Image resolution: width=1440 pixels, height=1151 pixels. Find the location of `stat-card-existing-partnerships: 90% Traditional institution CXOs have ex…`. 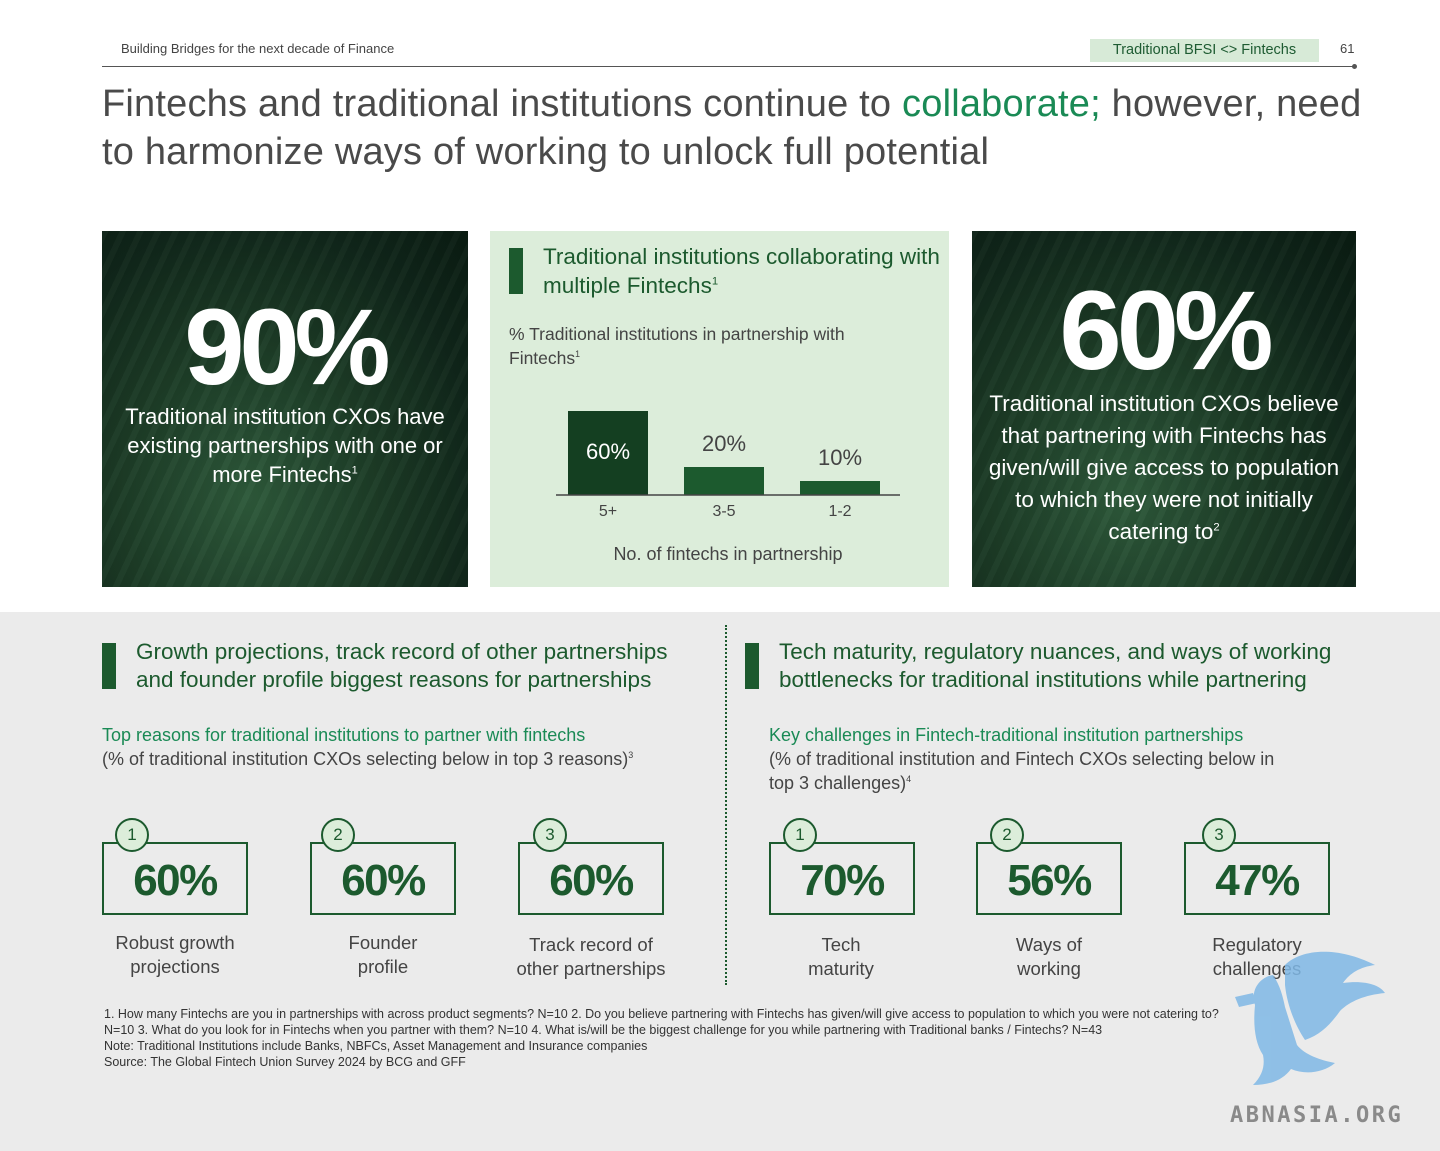

stat-card-existing-partnerships: 90% Traditional institution CXOs have ex… is located at coordinates (285, 409).